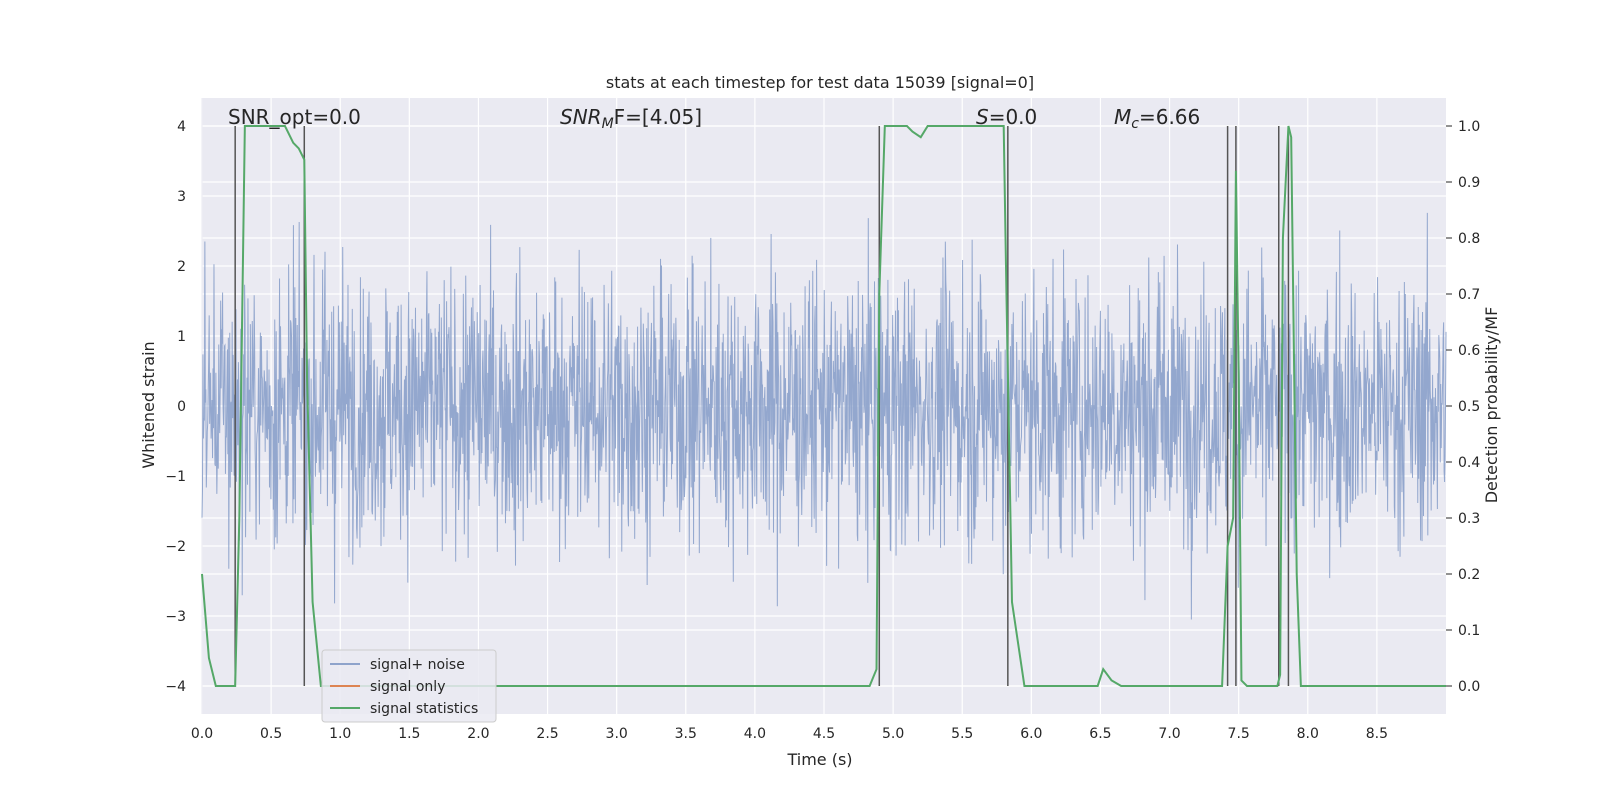 Image resolution: width=1600 pixels, height=800 pixels. What do you see at coordinates (1469, 351) in the screenshot?
I see `y2-tick-label: 0.6` at bounding box center [1469, 351].